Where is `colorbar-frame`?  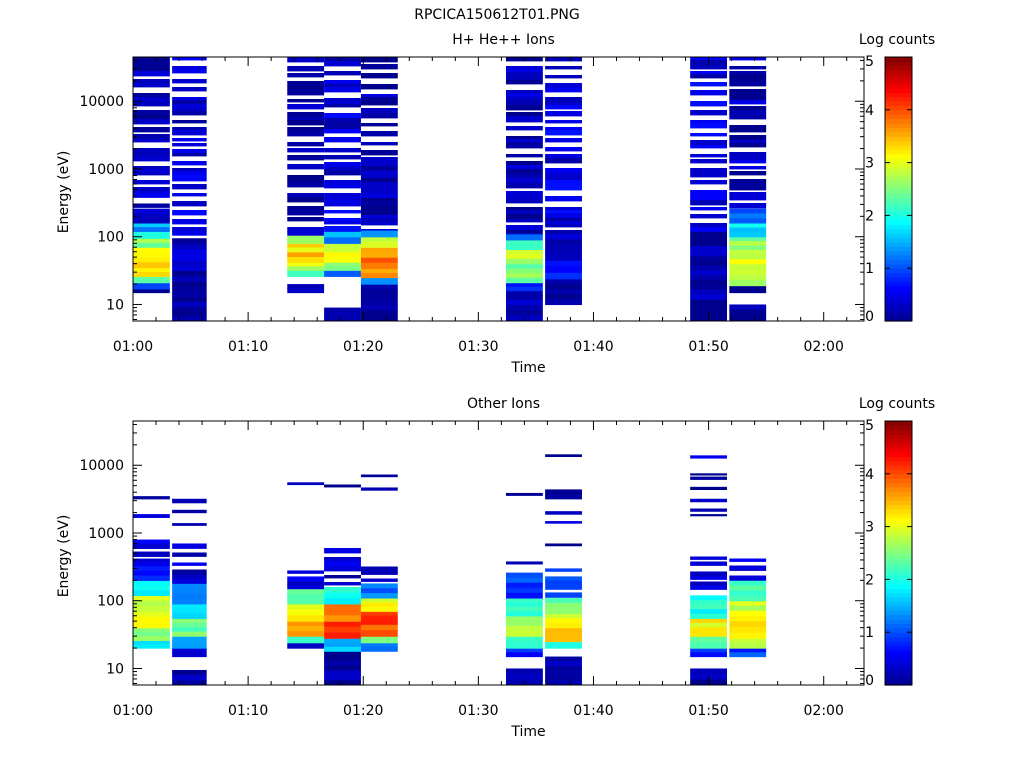
colorbar-frame is located at coordinates (898, 553).